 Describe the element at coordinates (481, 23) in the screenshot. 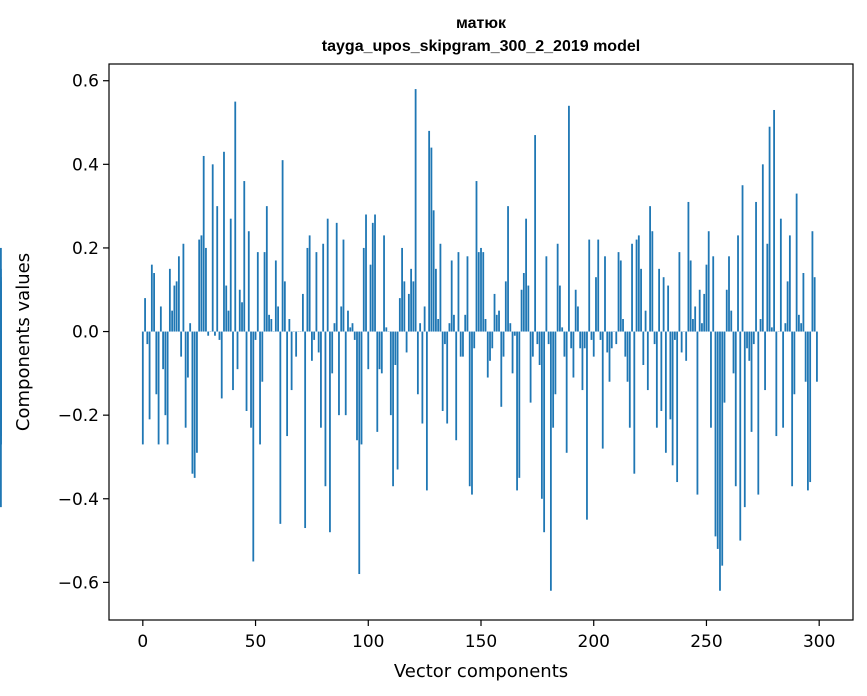

I see `chart-title: матюк` at that location.